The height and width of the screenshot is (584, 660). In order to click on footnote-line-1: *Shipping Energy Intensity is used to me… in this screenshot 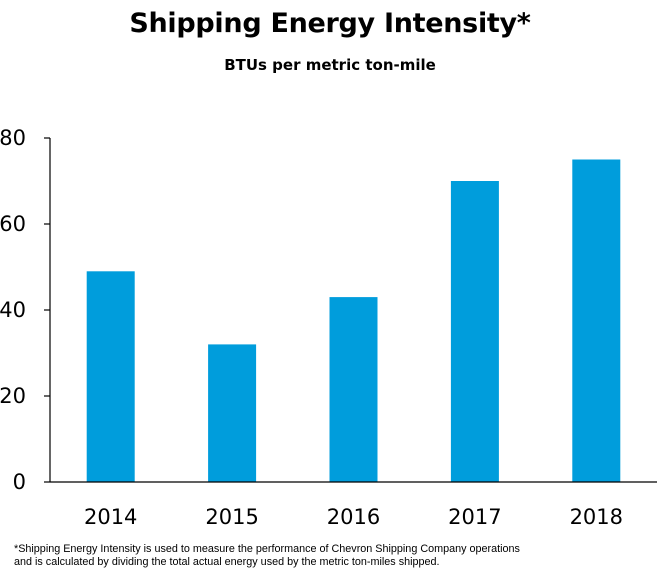, I will do `click(267, 549)`.